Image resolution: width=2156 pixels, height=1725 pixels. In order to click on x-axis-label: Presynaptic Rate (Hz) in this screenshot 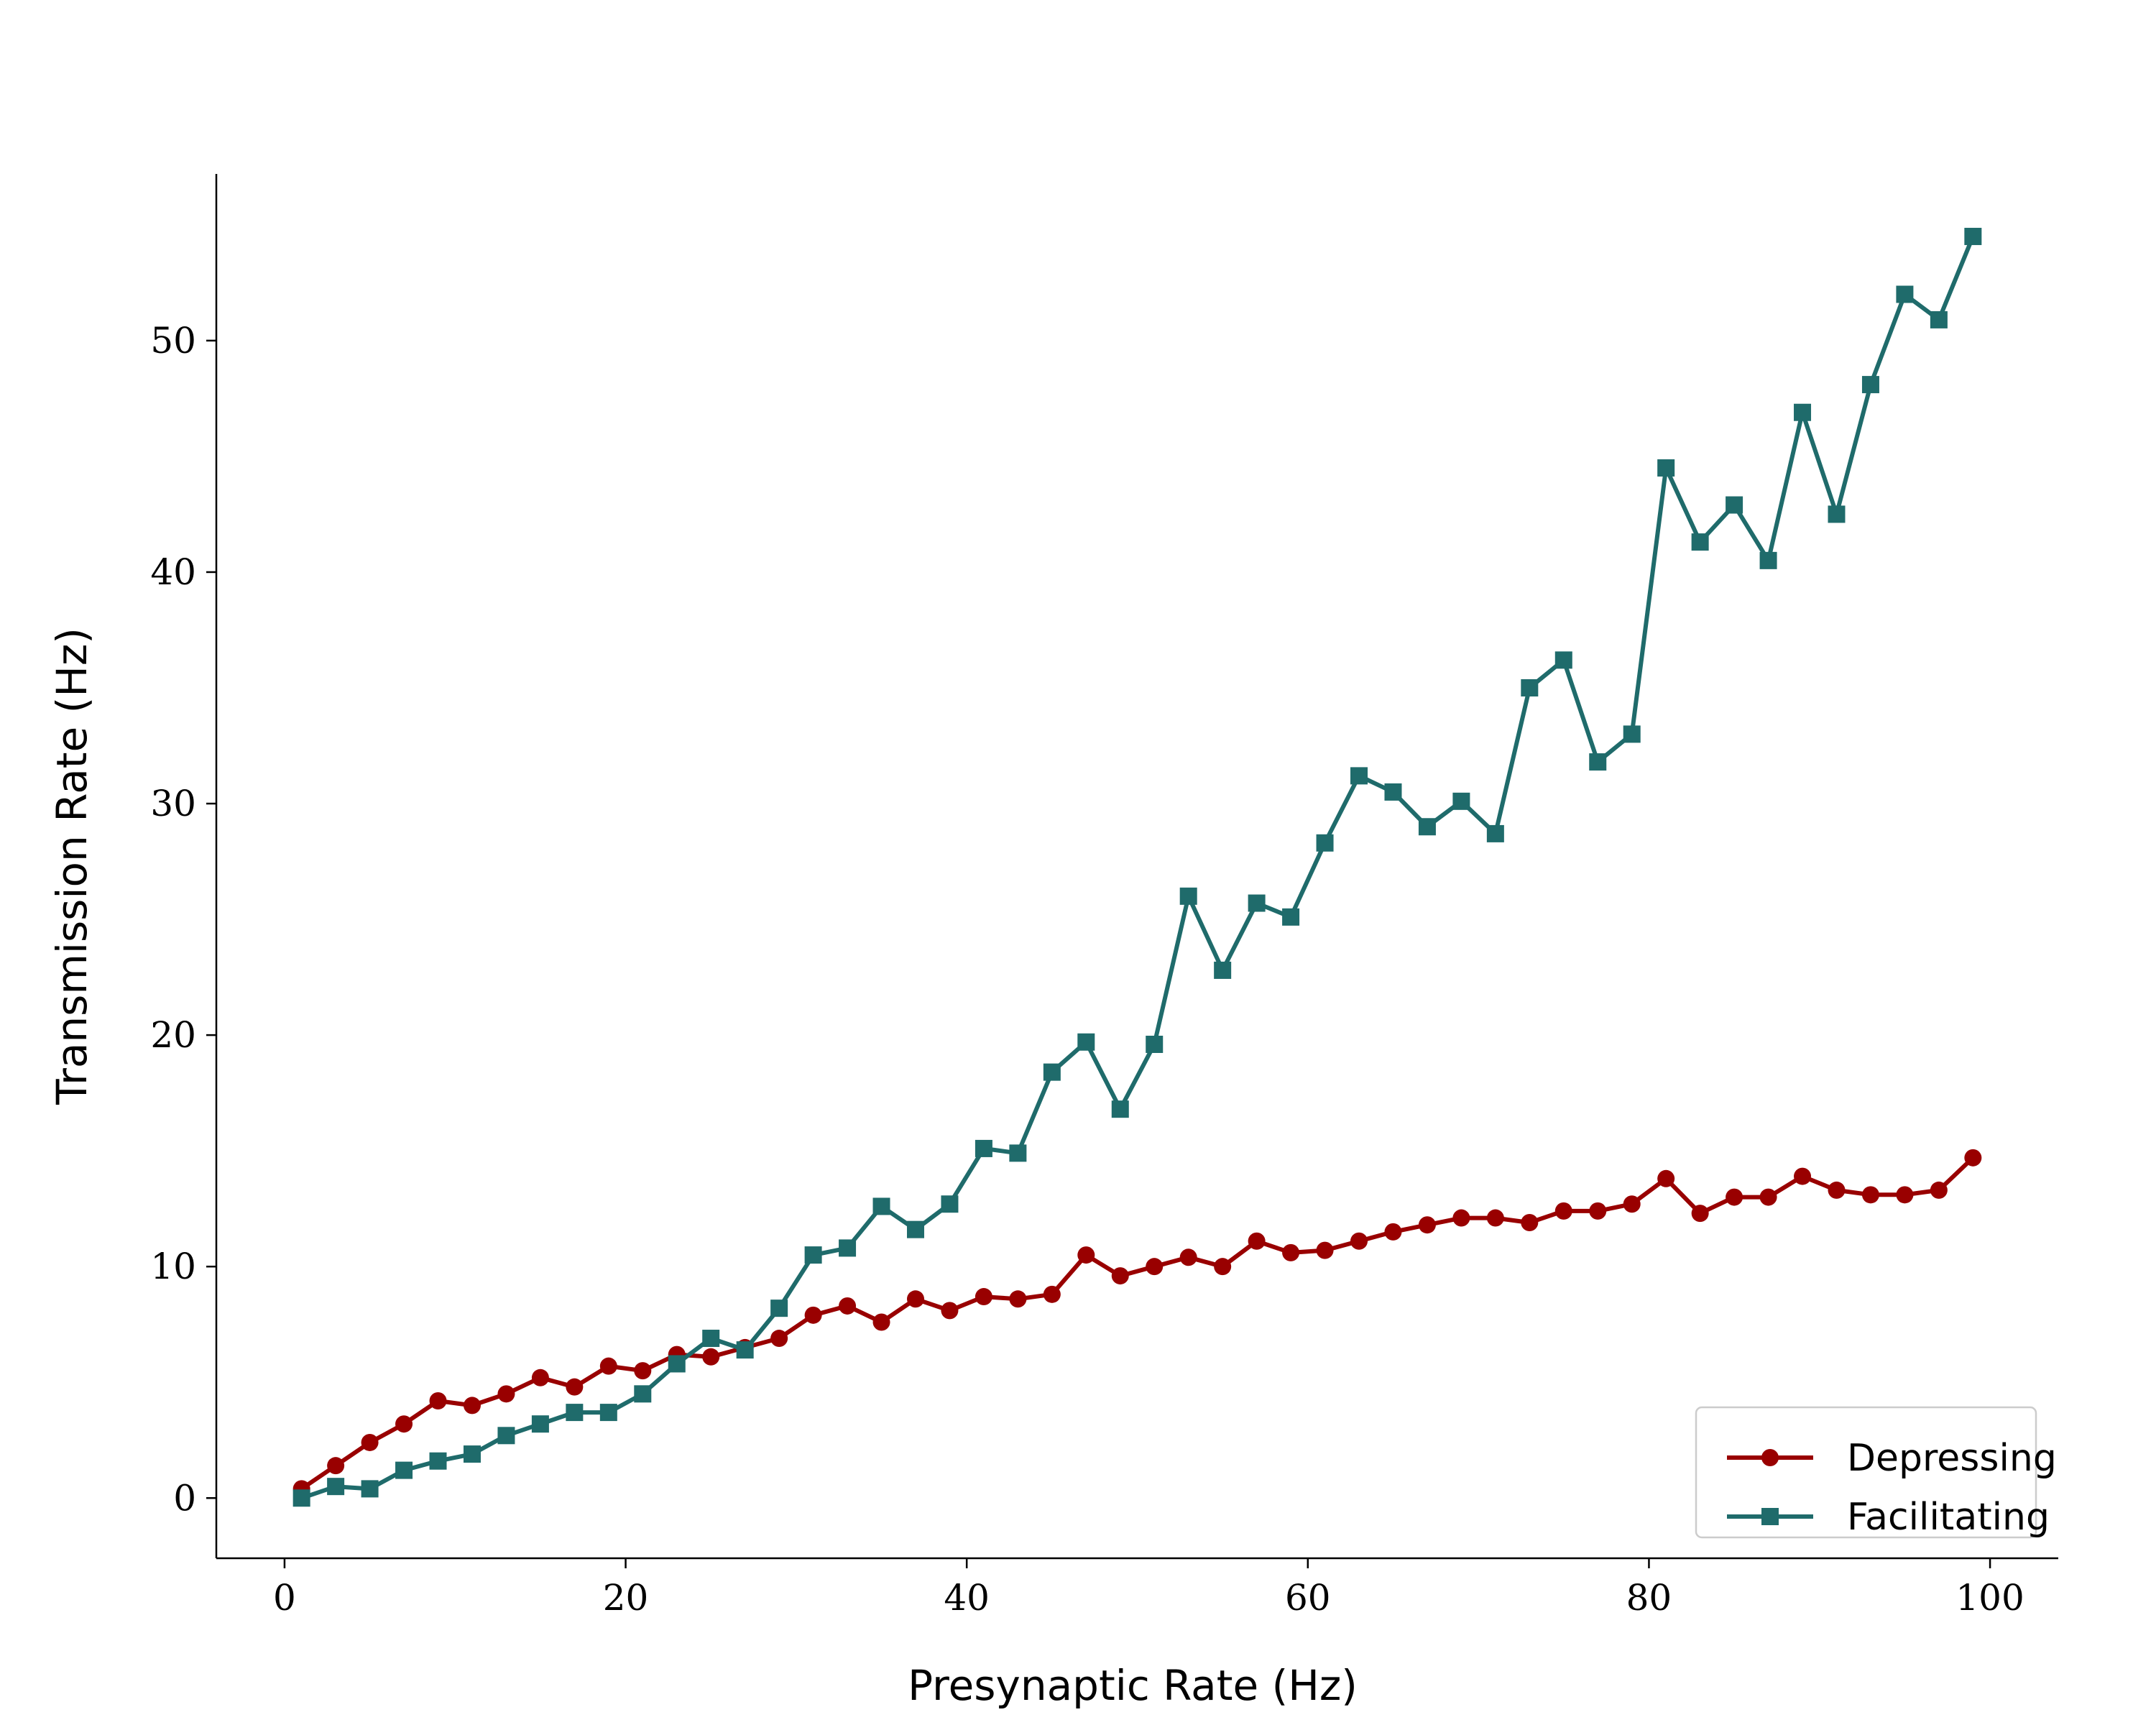, I will do `click(1133, 1685)`.